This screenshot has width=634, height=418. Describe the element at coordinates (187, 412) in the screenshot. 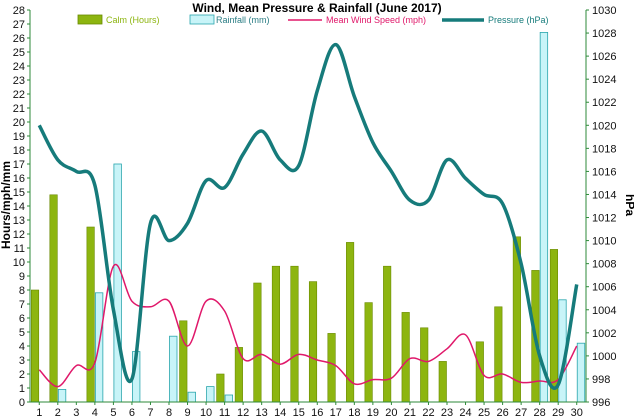

I see `x-tick-label: 9` at that location.